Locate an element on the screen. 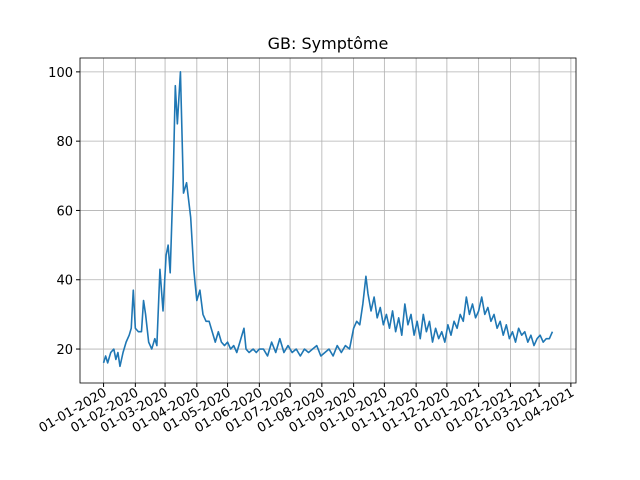 Image resolution: width=640 pixels, height=480 pixels. y-tick-label: 60 is located at coordinates (64, 211).